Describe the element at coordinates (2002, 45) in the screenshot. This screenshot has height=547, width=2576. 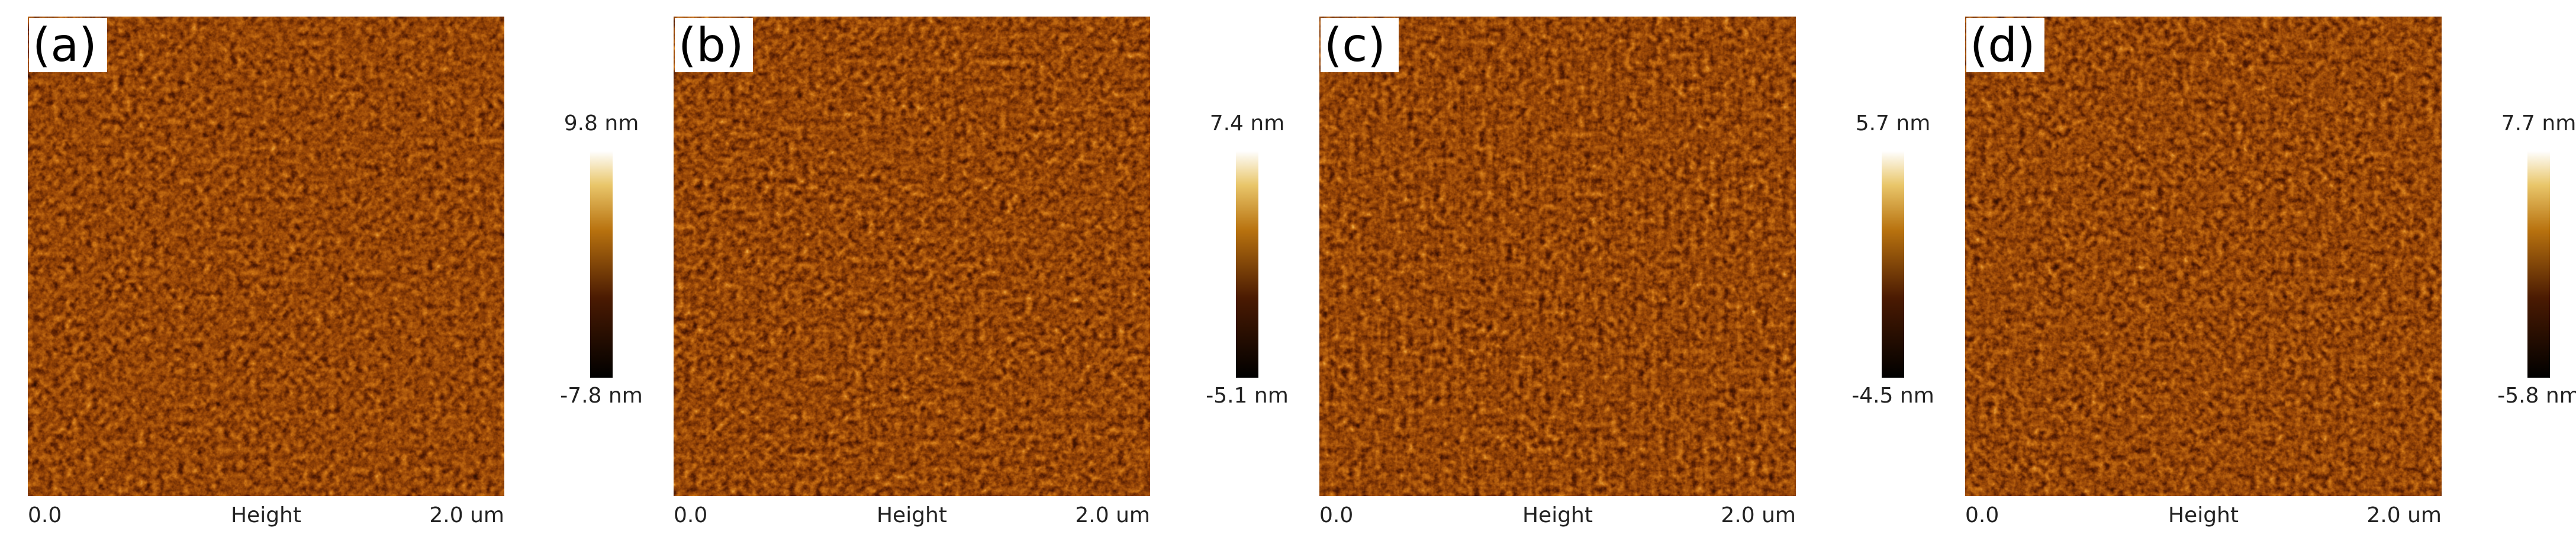
I see `panel-label: (d)` at that location.